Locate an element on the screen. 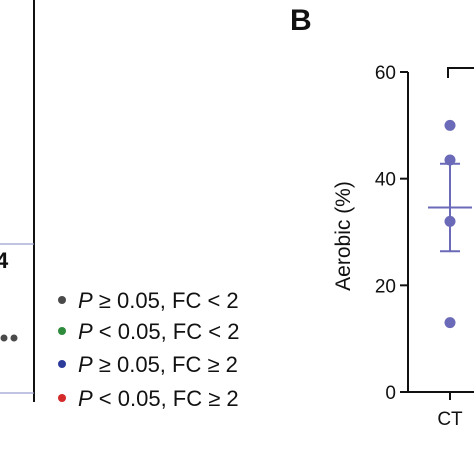 The width and height of the screenshot is (474, 474). legend-item: P ≥ 0.05, FC < 2 is located at coordinates (148, 300).